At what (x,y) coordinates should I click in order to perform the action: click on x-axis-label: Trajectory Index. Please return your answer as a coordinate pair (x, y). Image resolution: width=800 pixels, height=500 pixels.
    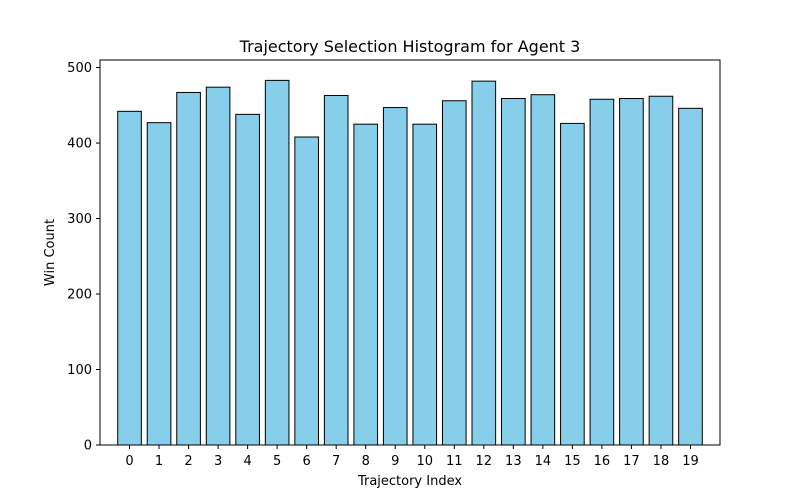
    Looking at the image, I should click on (409, 481).